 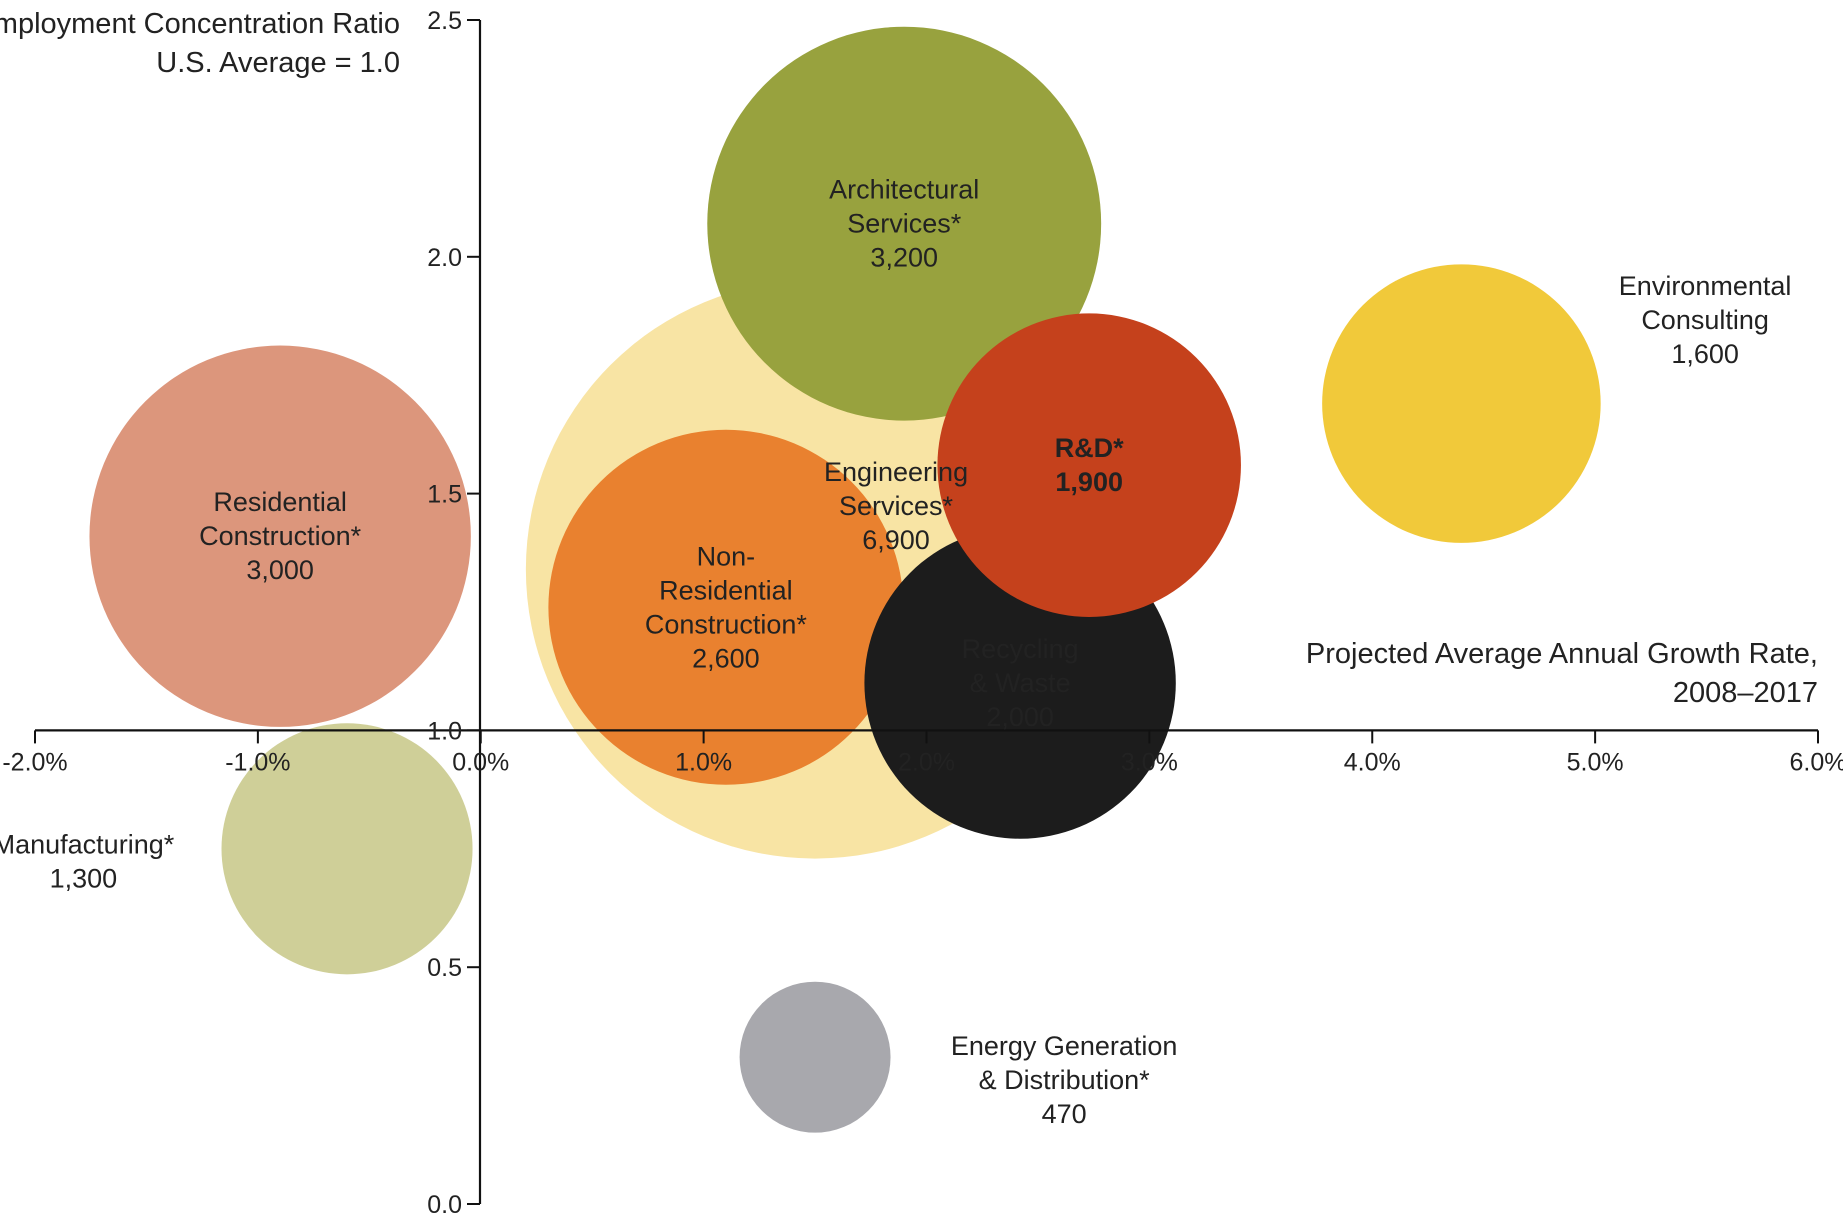 What do you see at coordinates (1149, 762) in the screenshot?
I see `x-tick-label: 3.0%` at bounding box center [1149, 762].